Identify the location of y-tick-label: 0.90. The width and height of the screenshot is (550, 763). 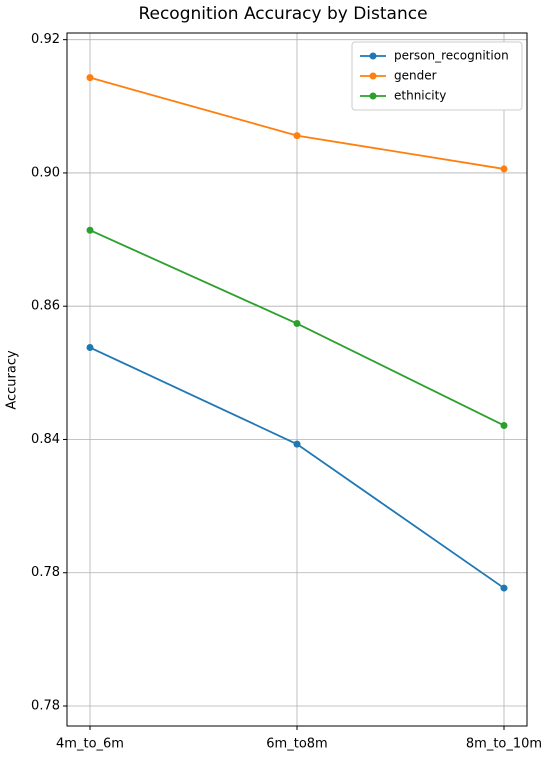
(45, 172).